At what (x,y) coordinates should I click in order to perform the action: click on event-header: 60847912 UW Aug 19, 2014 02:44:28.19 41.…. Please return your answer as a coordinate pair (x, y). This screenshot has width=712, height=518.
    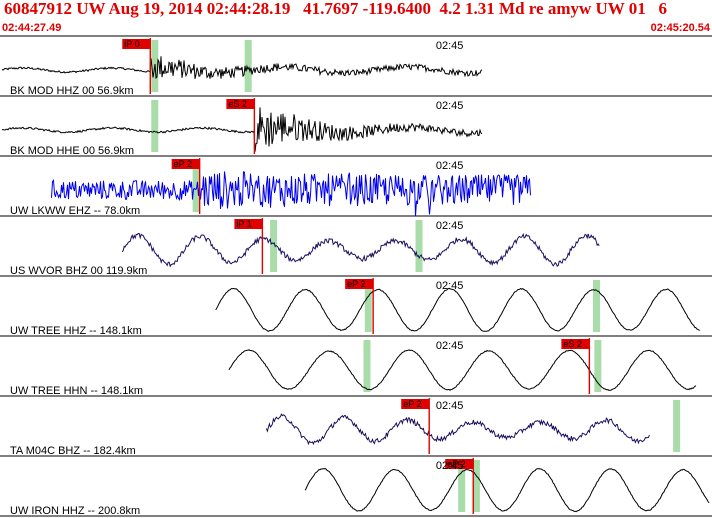
    Looking at the image, I should click on (356, 11).